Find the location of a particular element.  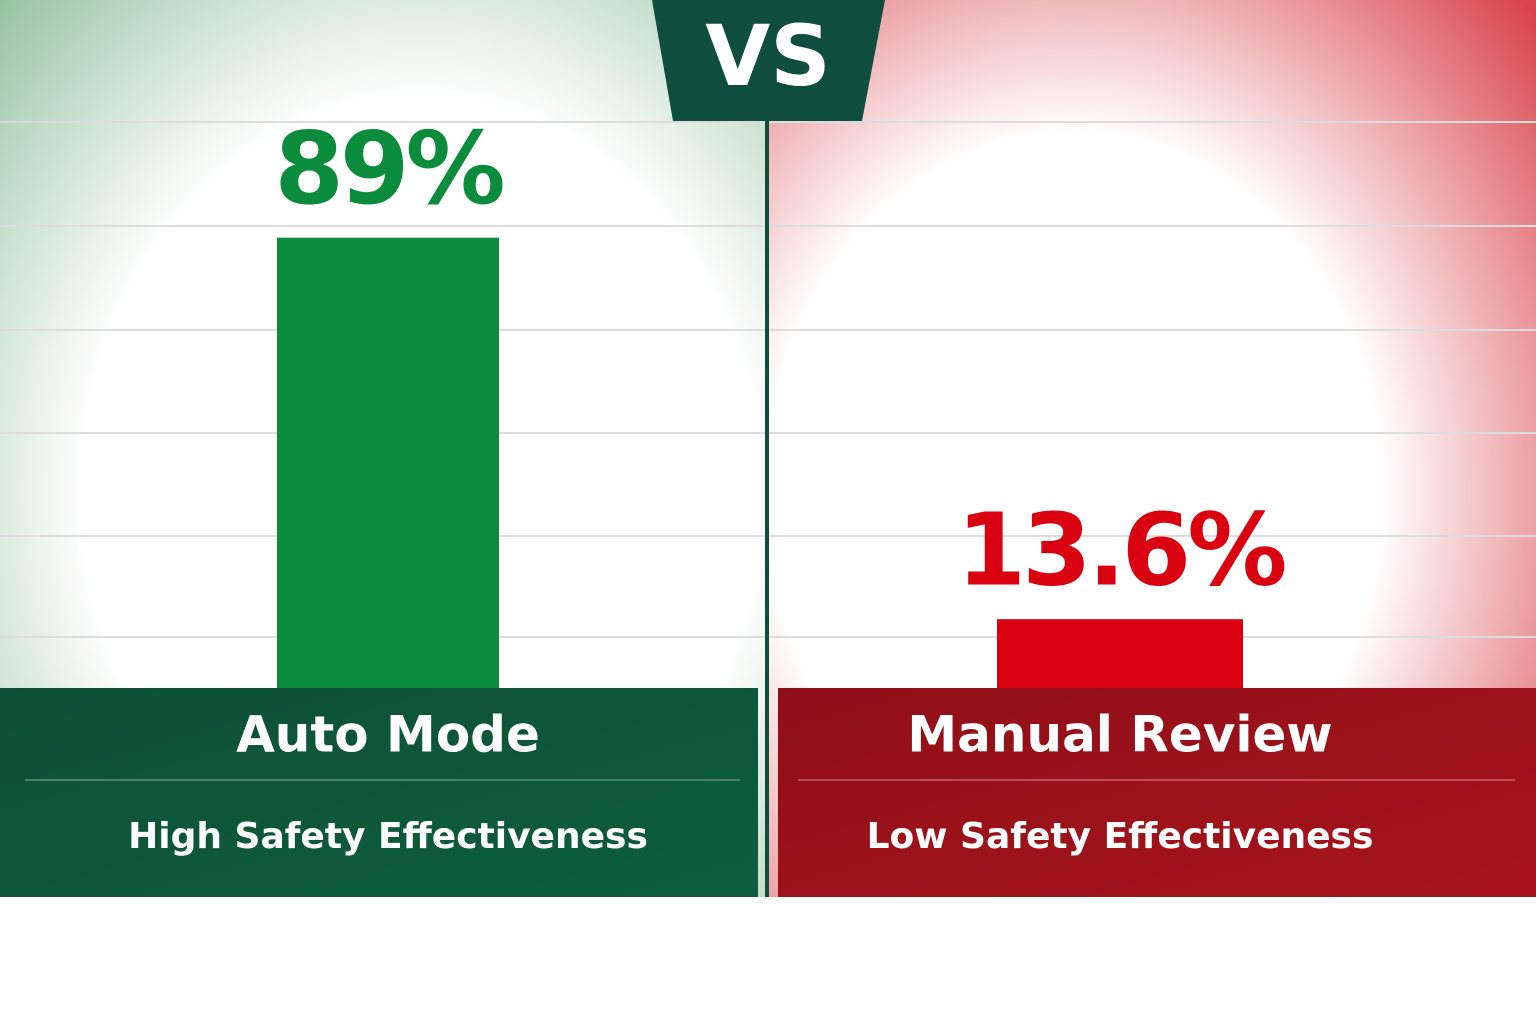

value-label: 13.6% is located at coordinates (1121, 550).